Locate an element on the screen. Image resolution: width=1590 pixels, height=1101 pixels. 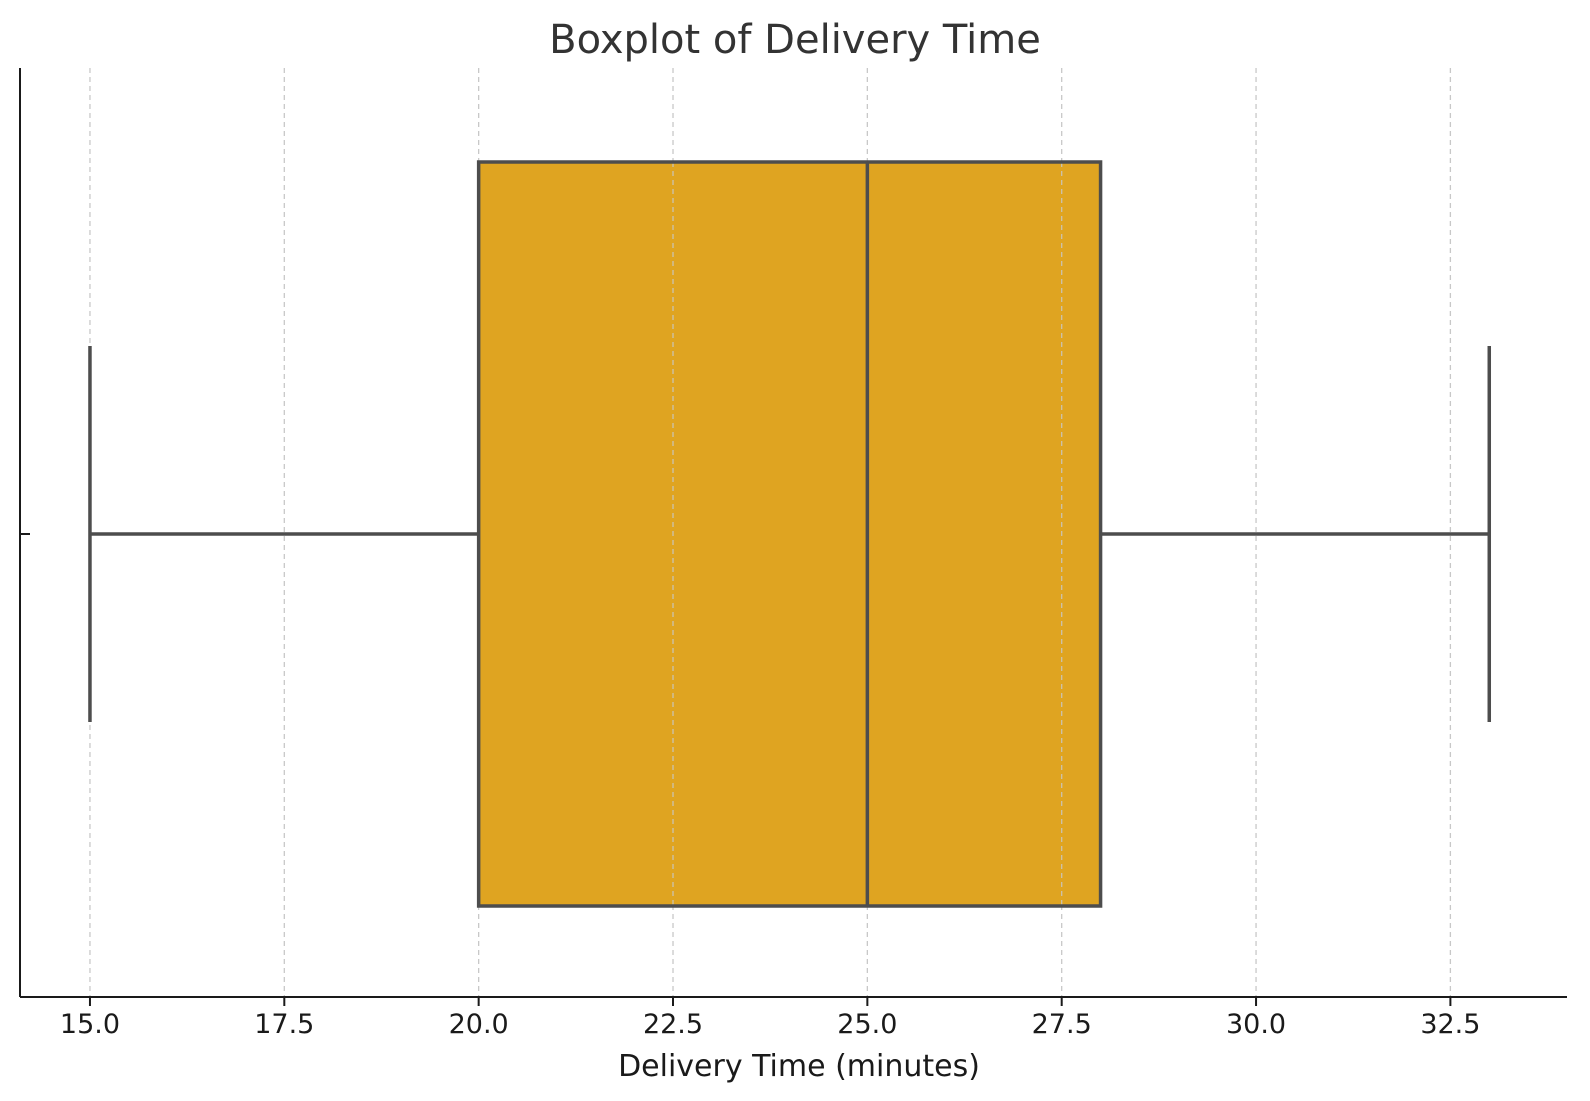
x-tick-label-1: 17.5 is located at coordinates (284, 1024).